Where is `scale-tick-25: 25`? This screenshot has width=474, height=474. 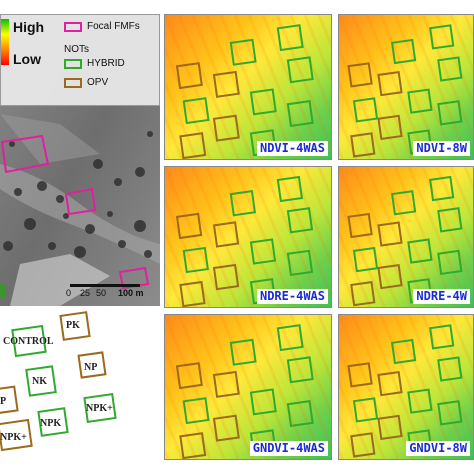 scale-tick-25: 25 is located at coordinates (85, 293).